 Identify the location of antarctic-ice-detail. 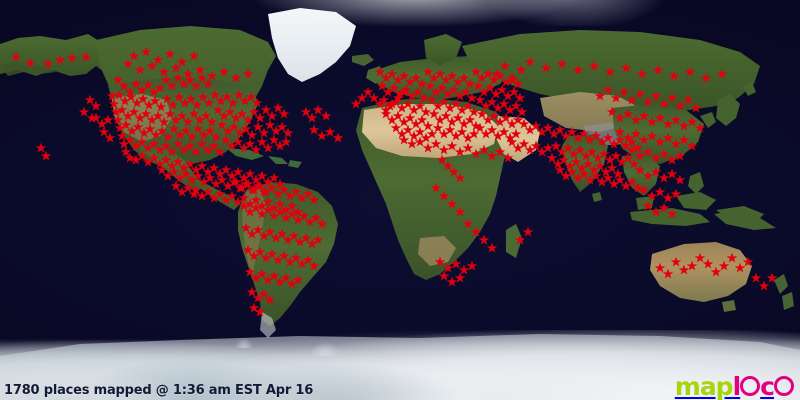
(400, 377).